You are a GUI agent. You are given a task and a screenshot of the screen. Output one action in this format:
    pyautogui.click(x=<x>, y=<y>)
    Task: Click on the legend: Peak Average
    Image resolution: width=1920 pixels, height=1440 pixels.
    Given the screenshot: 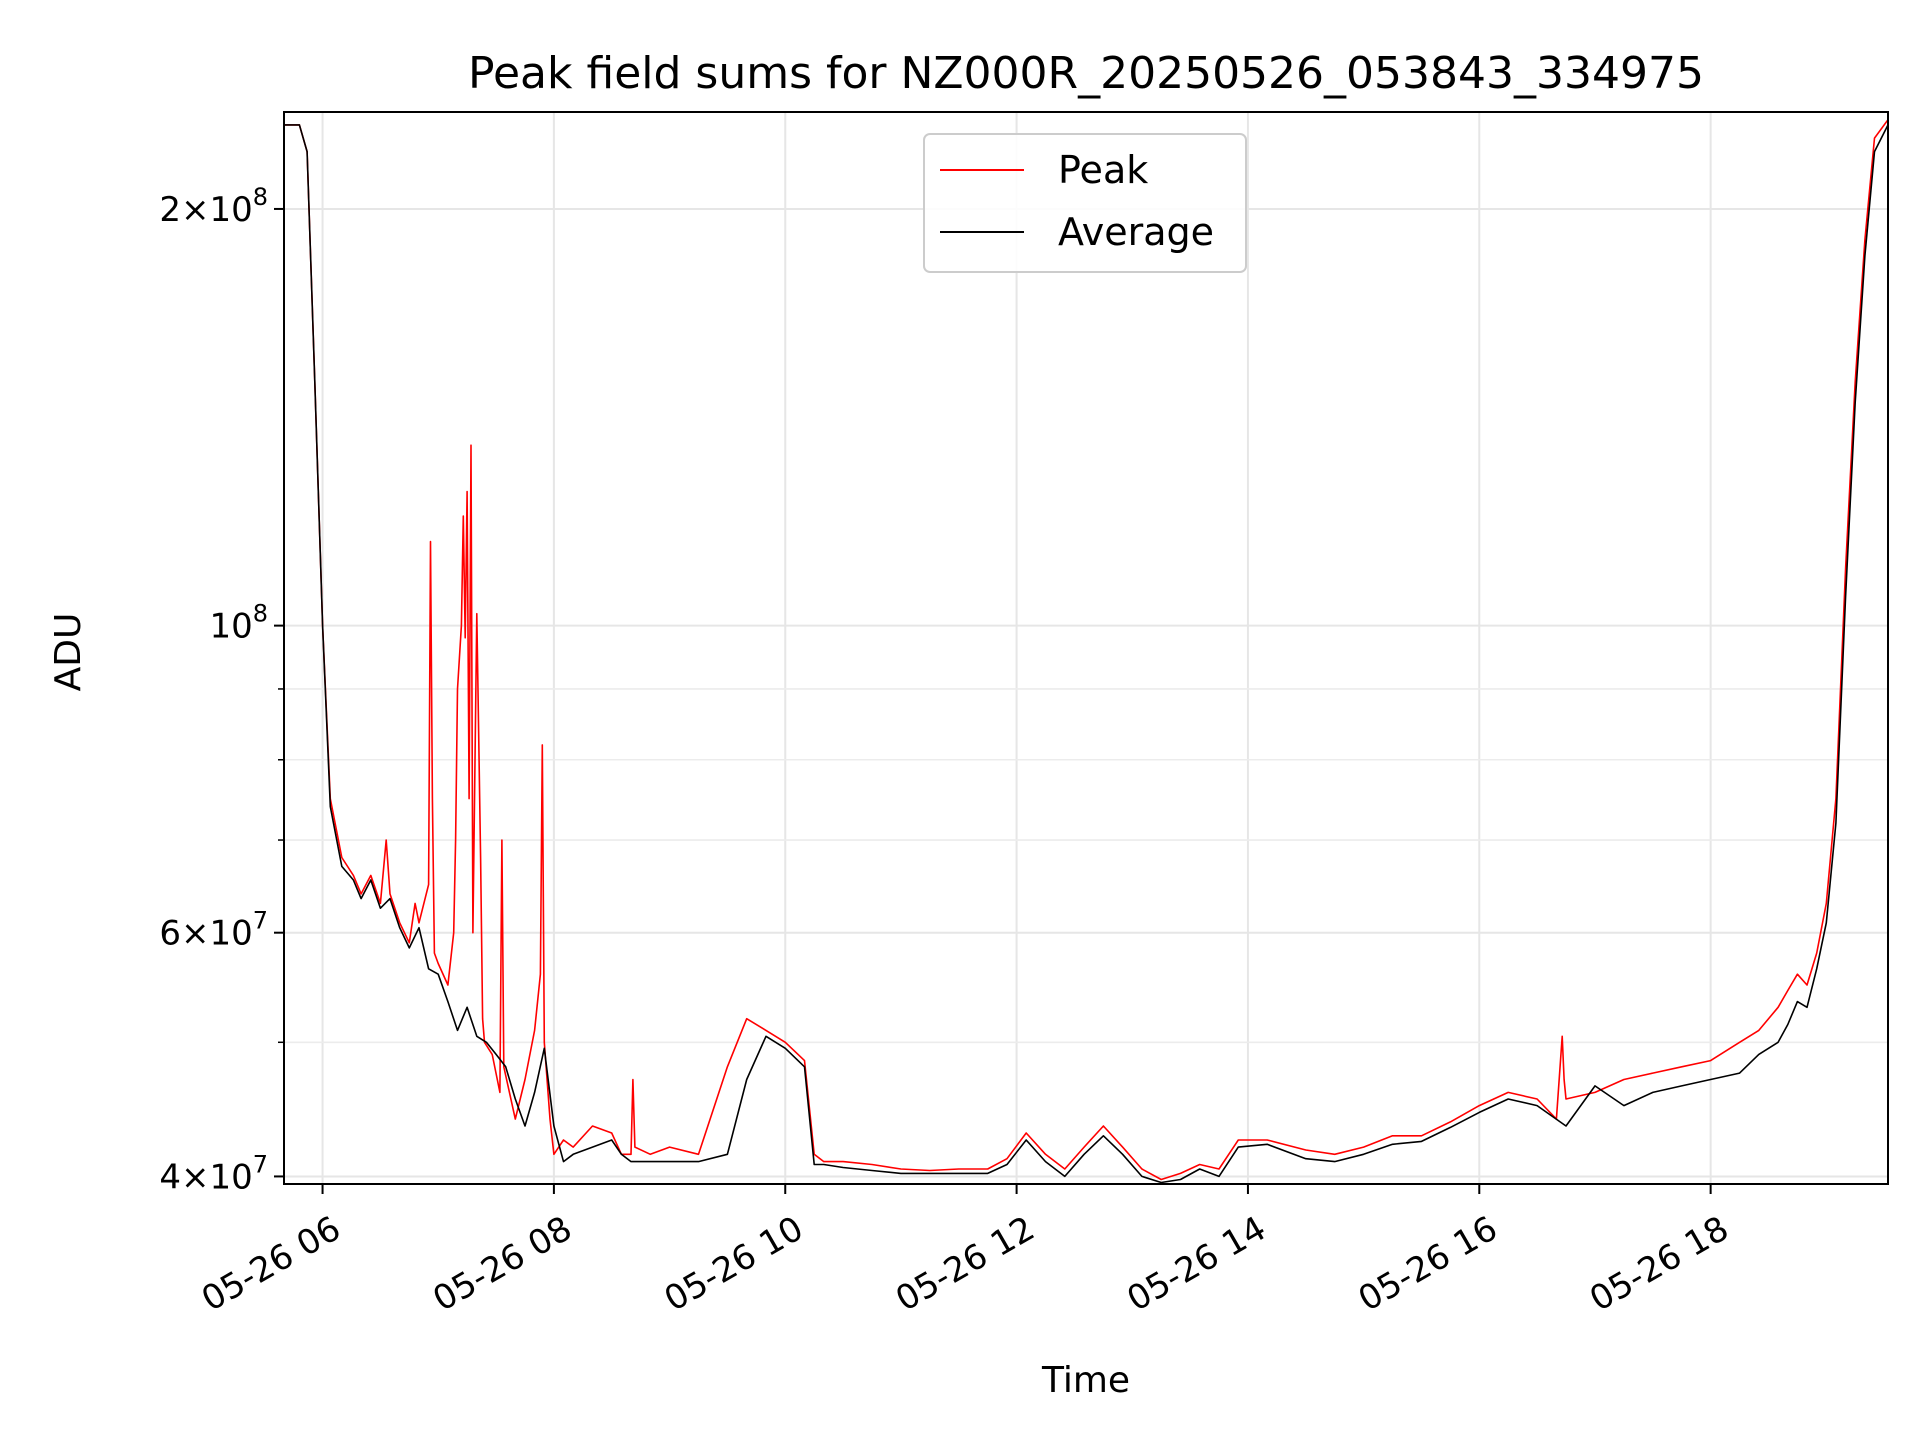 What is the action you would take?
    pyautogui.click(x=1085, y=203)
    